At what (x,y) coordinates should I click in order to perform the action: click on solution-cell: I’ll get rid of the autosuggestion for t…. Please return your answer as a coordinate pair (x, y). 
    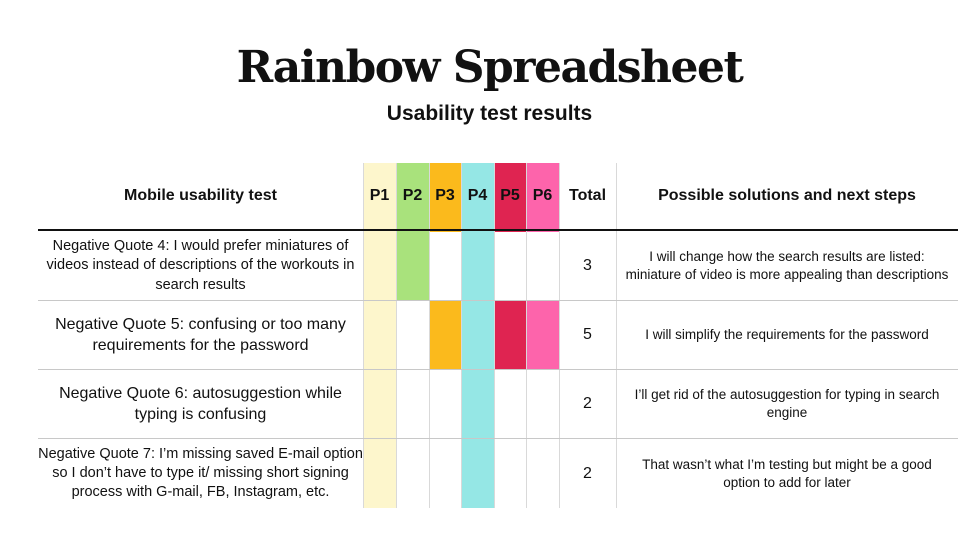
    Looking at the image, I should click on (787, 403).